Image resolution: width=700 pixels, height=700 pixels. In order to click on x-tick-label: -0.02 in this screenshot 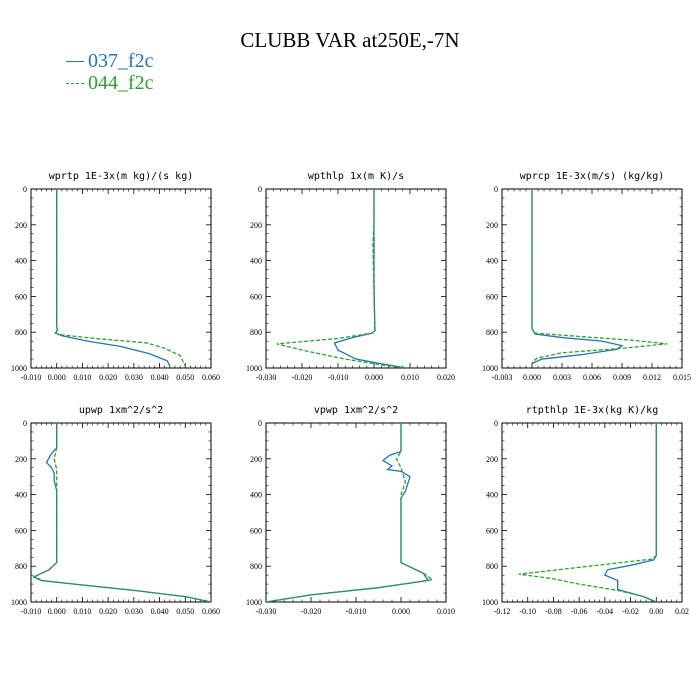, I will do `click(630, 611)`.